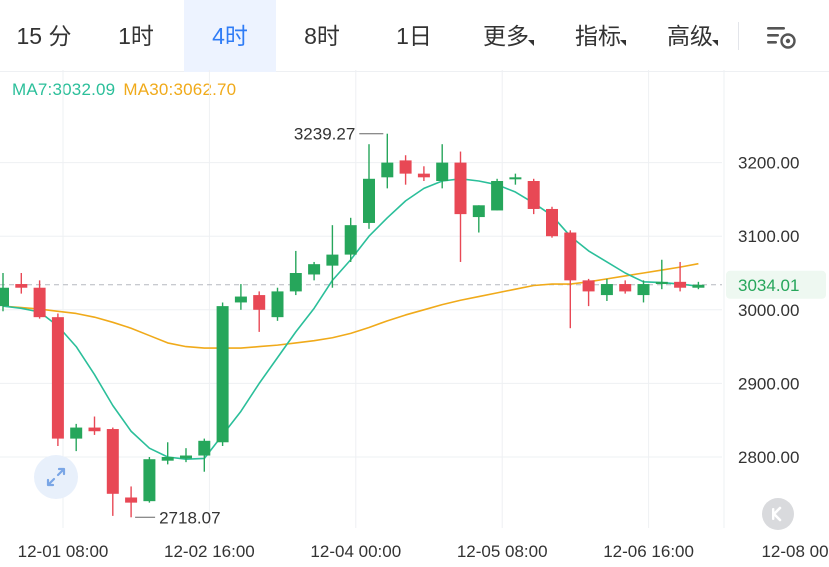 This screenshot has width=829, height=567. Describe the element at coordinates (355, 551) in the screenshot. I see `x-tick-label: 12-04 00:00` at that location.